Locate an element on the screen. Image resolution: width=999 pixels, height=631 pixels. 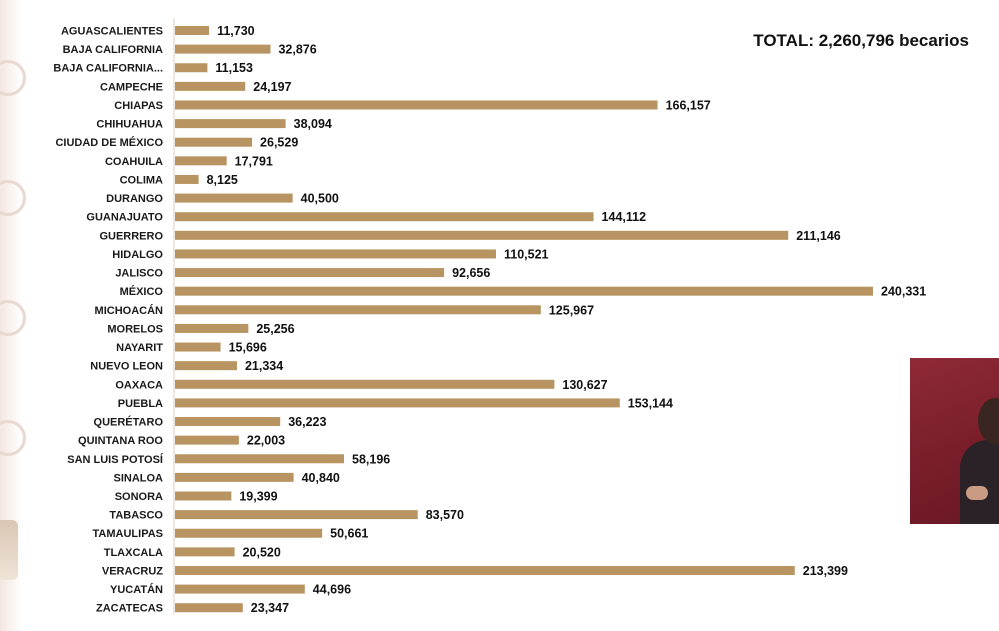
category-label: GUANAJUATO is located at coordinates (124, 218).